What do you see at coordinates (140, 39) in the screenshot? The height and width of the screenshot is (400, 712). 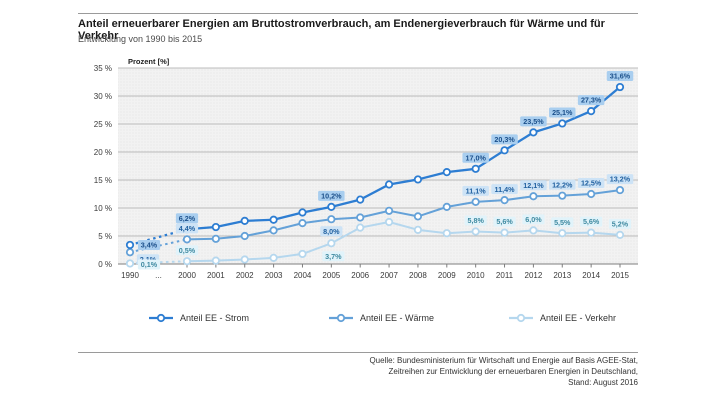 I see `chart-subtitle: Entwicklung von 1990 bis 2015` at bounding box center [140, 39].